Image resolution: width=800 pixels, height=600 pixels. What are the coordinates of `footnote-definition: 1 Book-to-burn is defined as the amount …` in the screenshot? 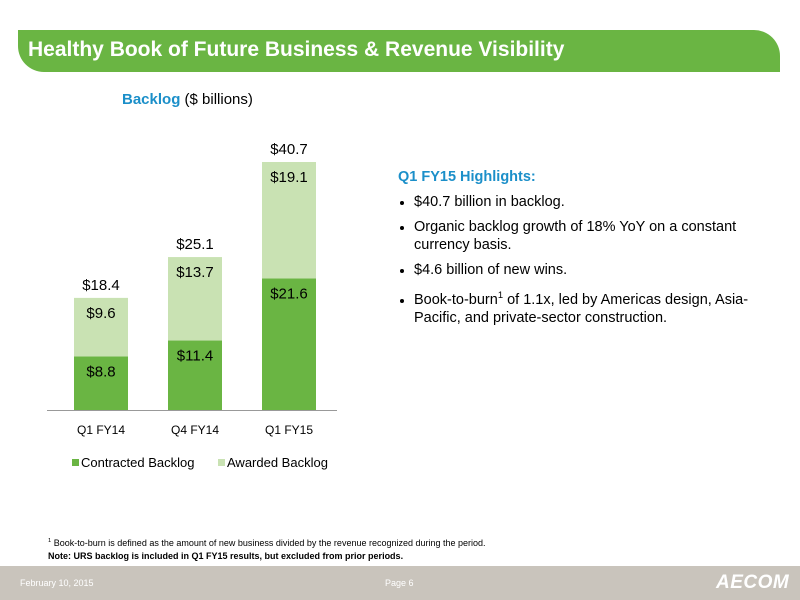 It's located at (267, 542).